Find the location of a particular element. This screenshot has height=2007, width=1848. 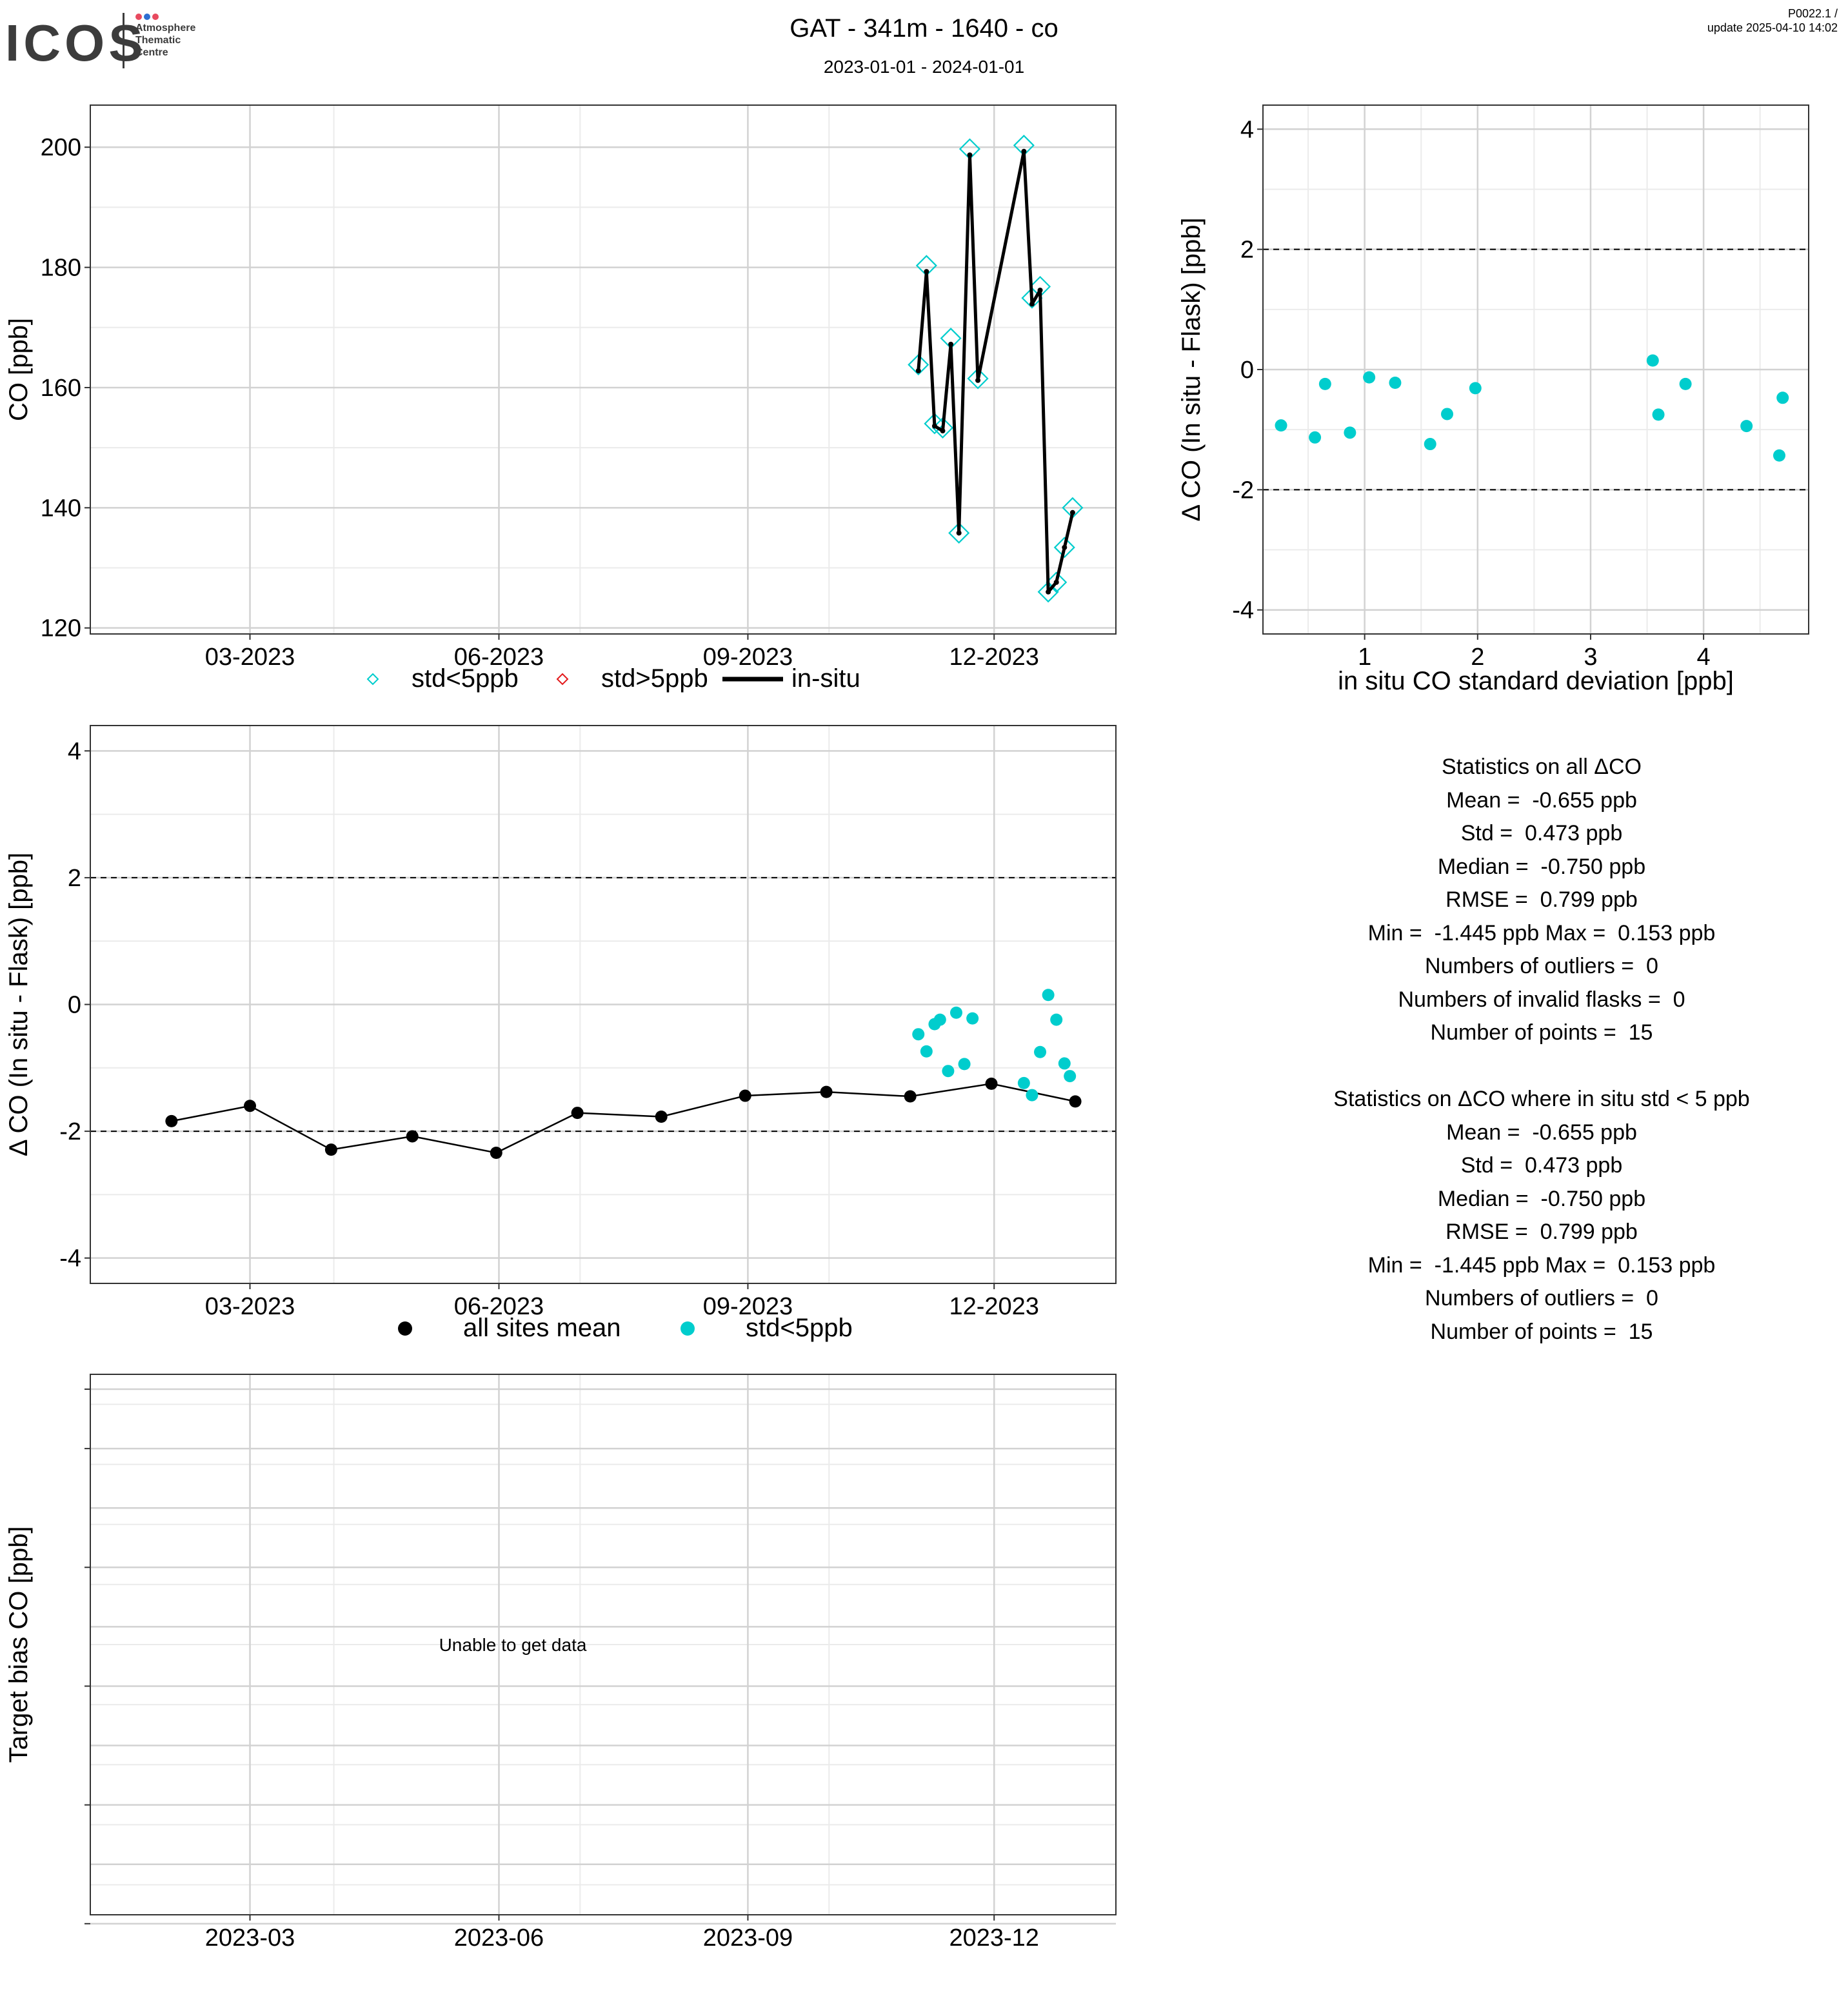

logo-separator is located at coordinates (123, 40).